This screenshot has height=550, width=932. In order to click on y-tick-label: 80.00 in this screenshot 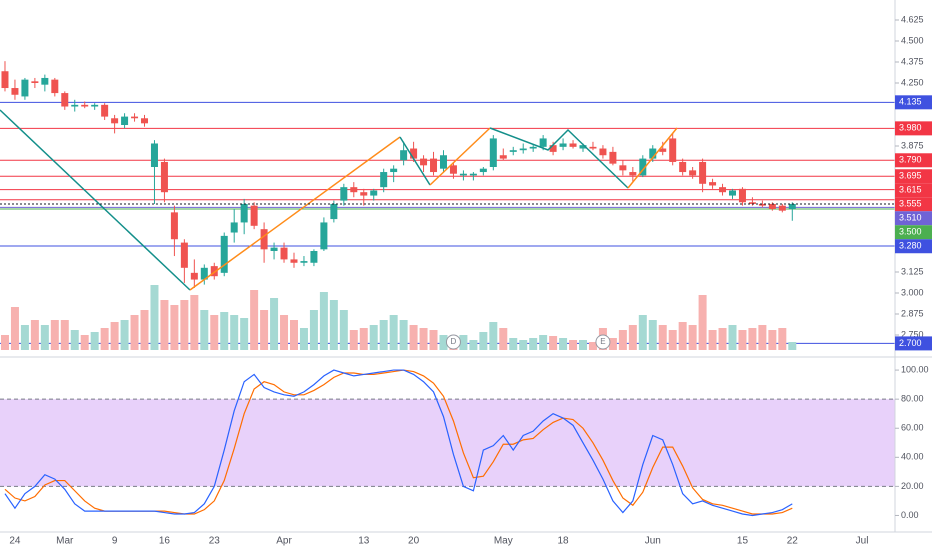, I will do `click(912, 399)`.